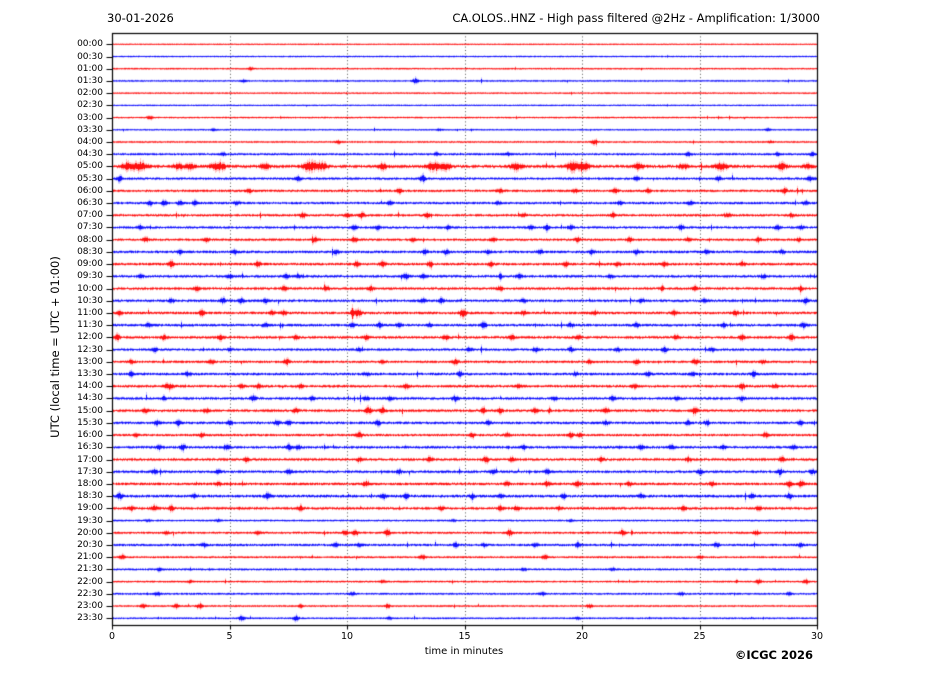 Image resolution: width=927 pixels, height=696 pixels. Describe the element at coordinates (90, 44) in the screenshot. I see `y-tick-label: 00:00` at that location.